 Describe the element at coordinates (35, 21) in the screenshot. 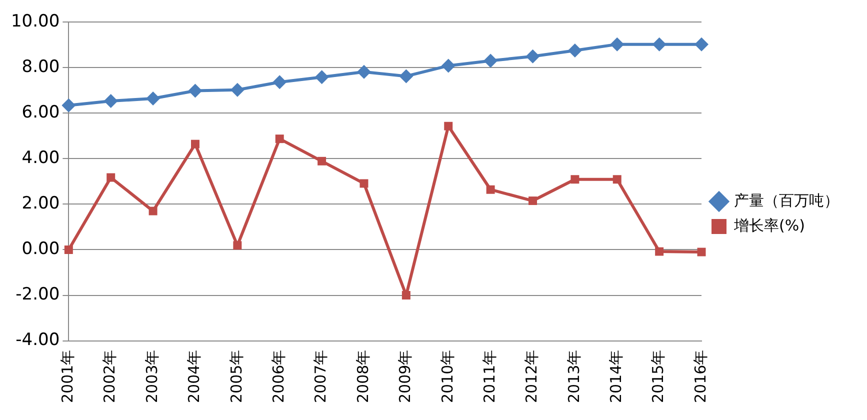

I see `y-tick-label: 10.00` at that location.